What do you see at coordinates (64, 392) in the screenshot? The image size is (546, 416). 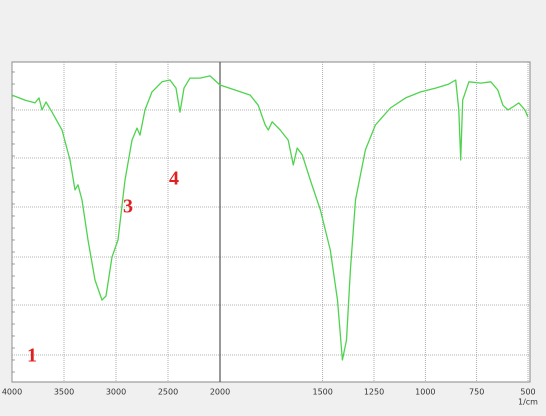 I see `x-tick-label: 3500` at bounding box center [64, 392].